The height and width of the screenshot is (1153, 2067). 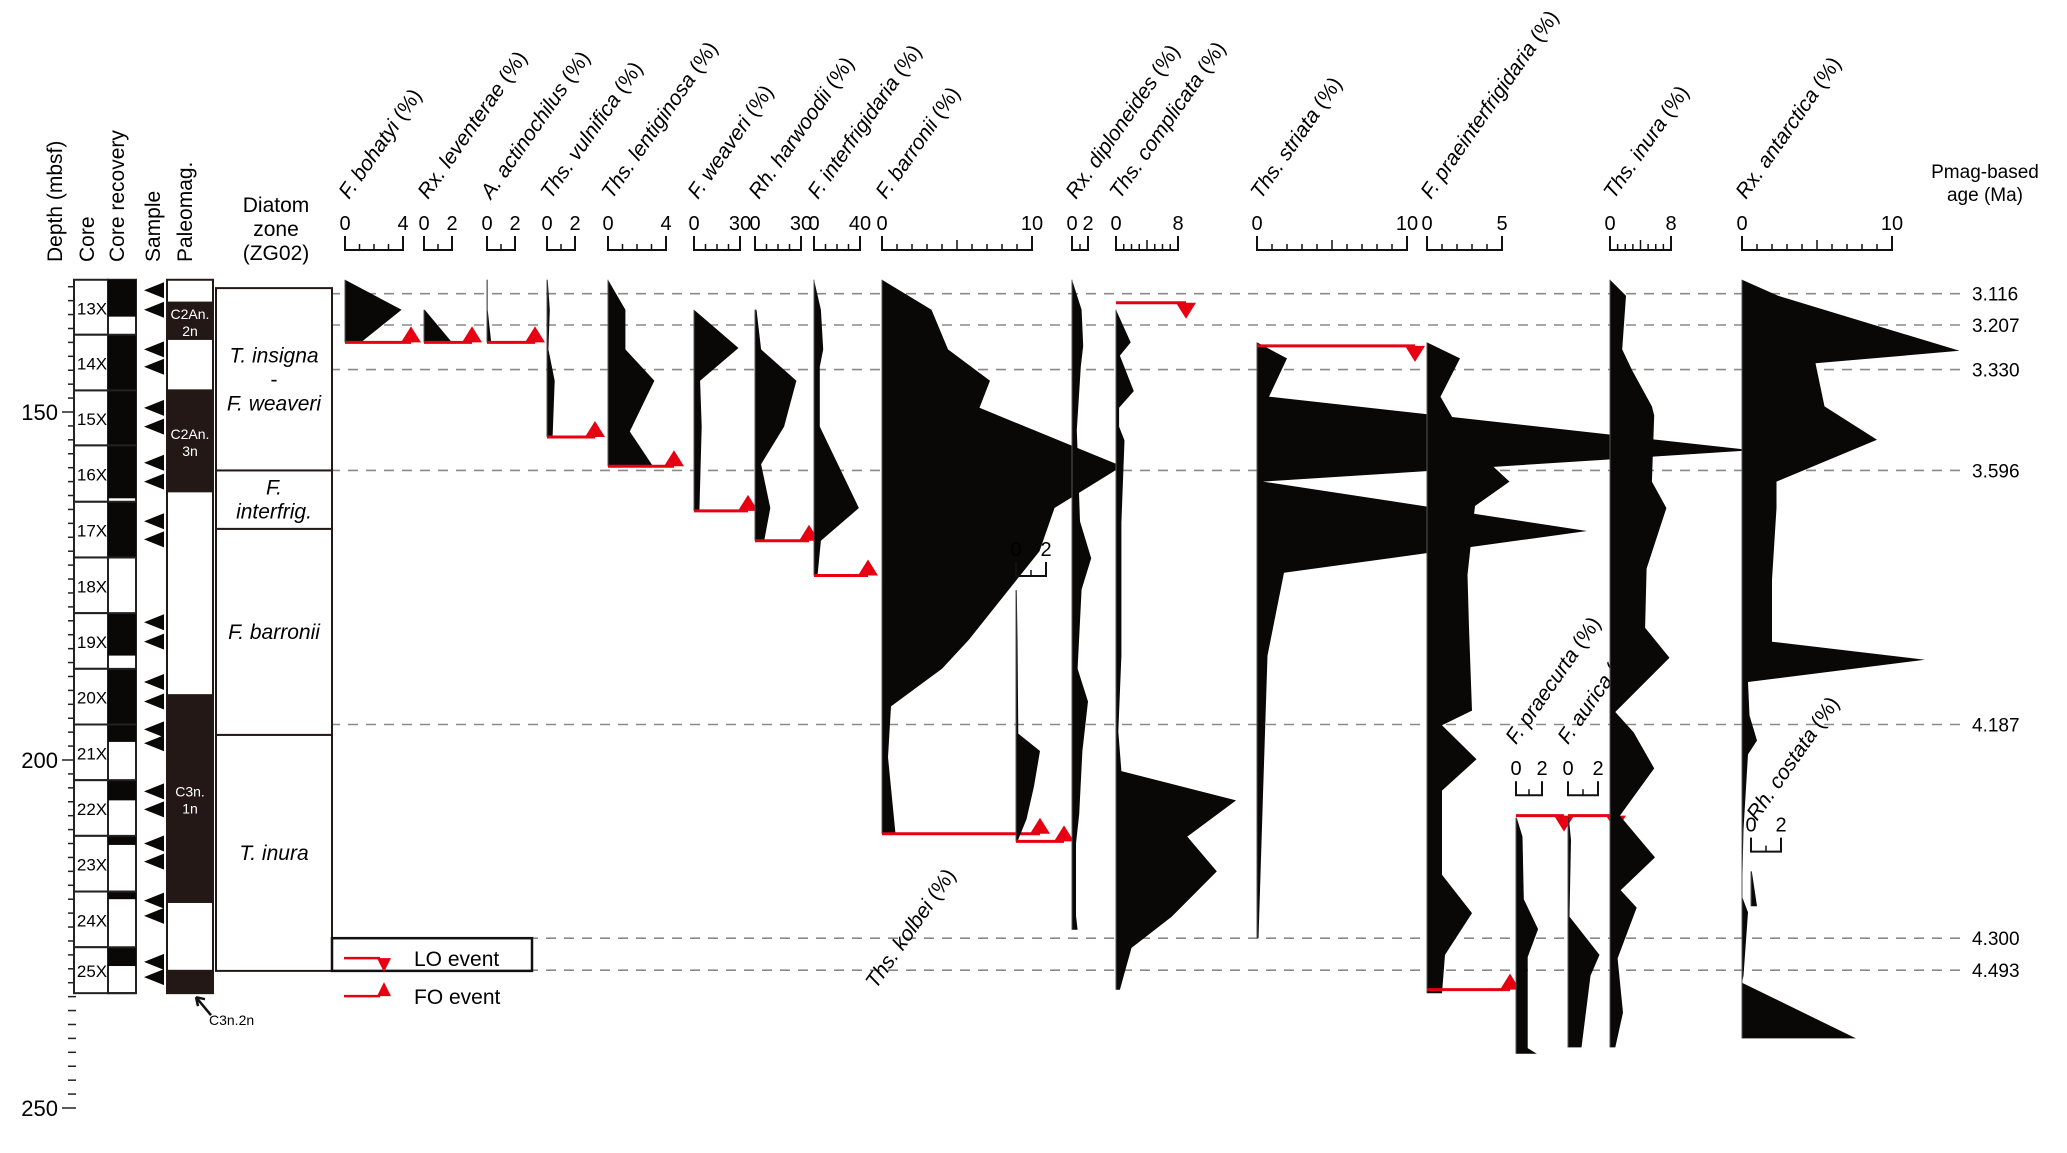 I want to click on diatom-zone-label: F. barronii, so click(x=274, y=632).